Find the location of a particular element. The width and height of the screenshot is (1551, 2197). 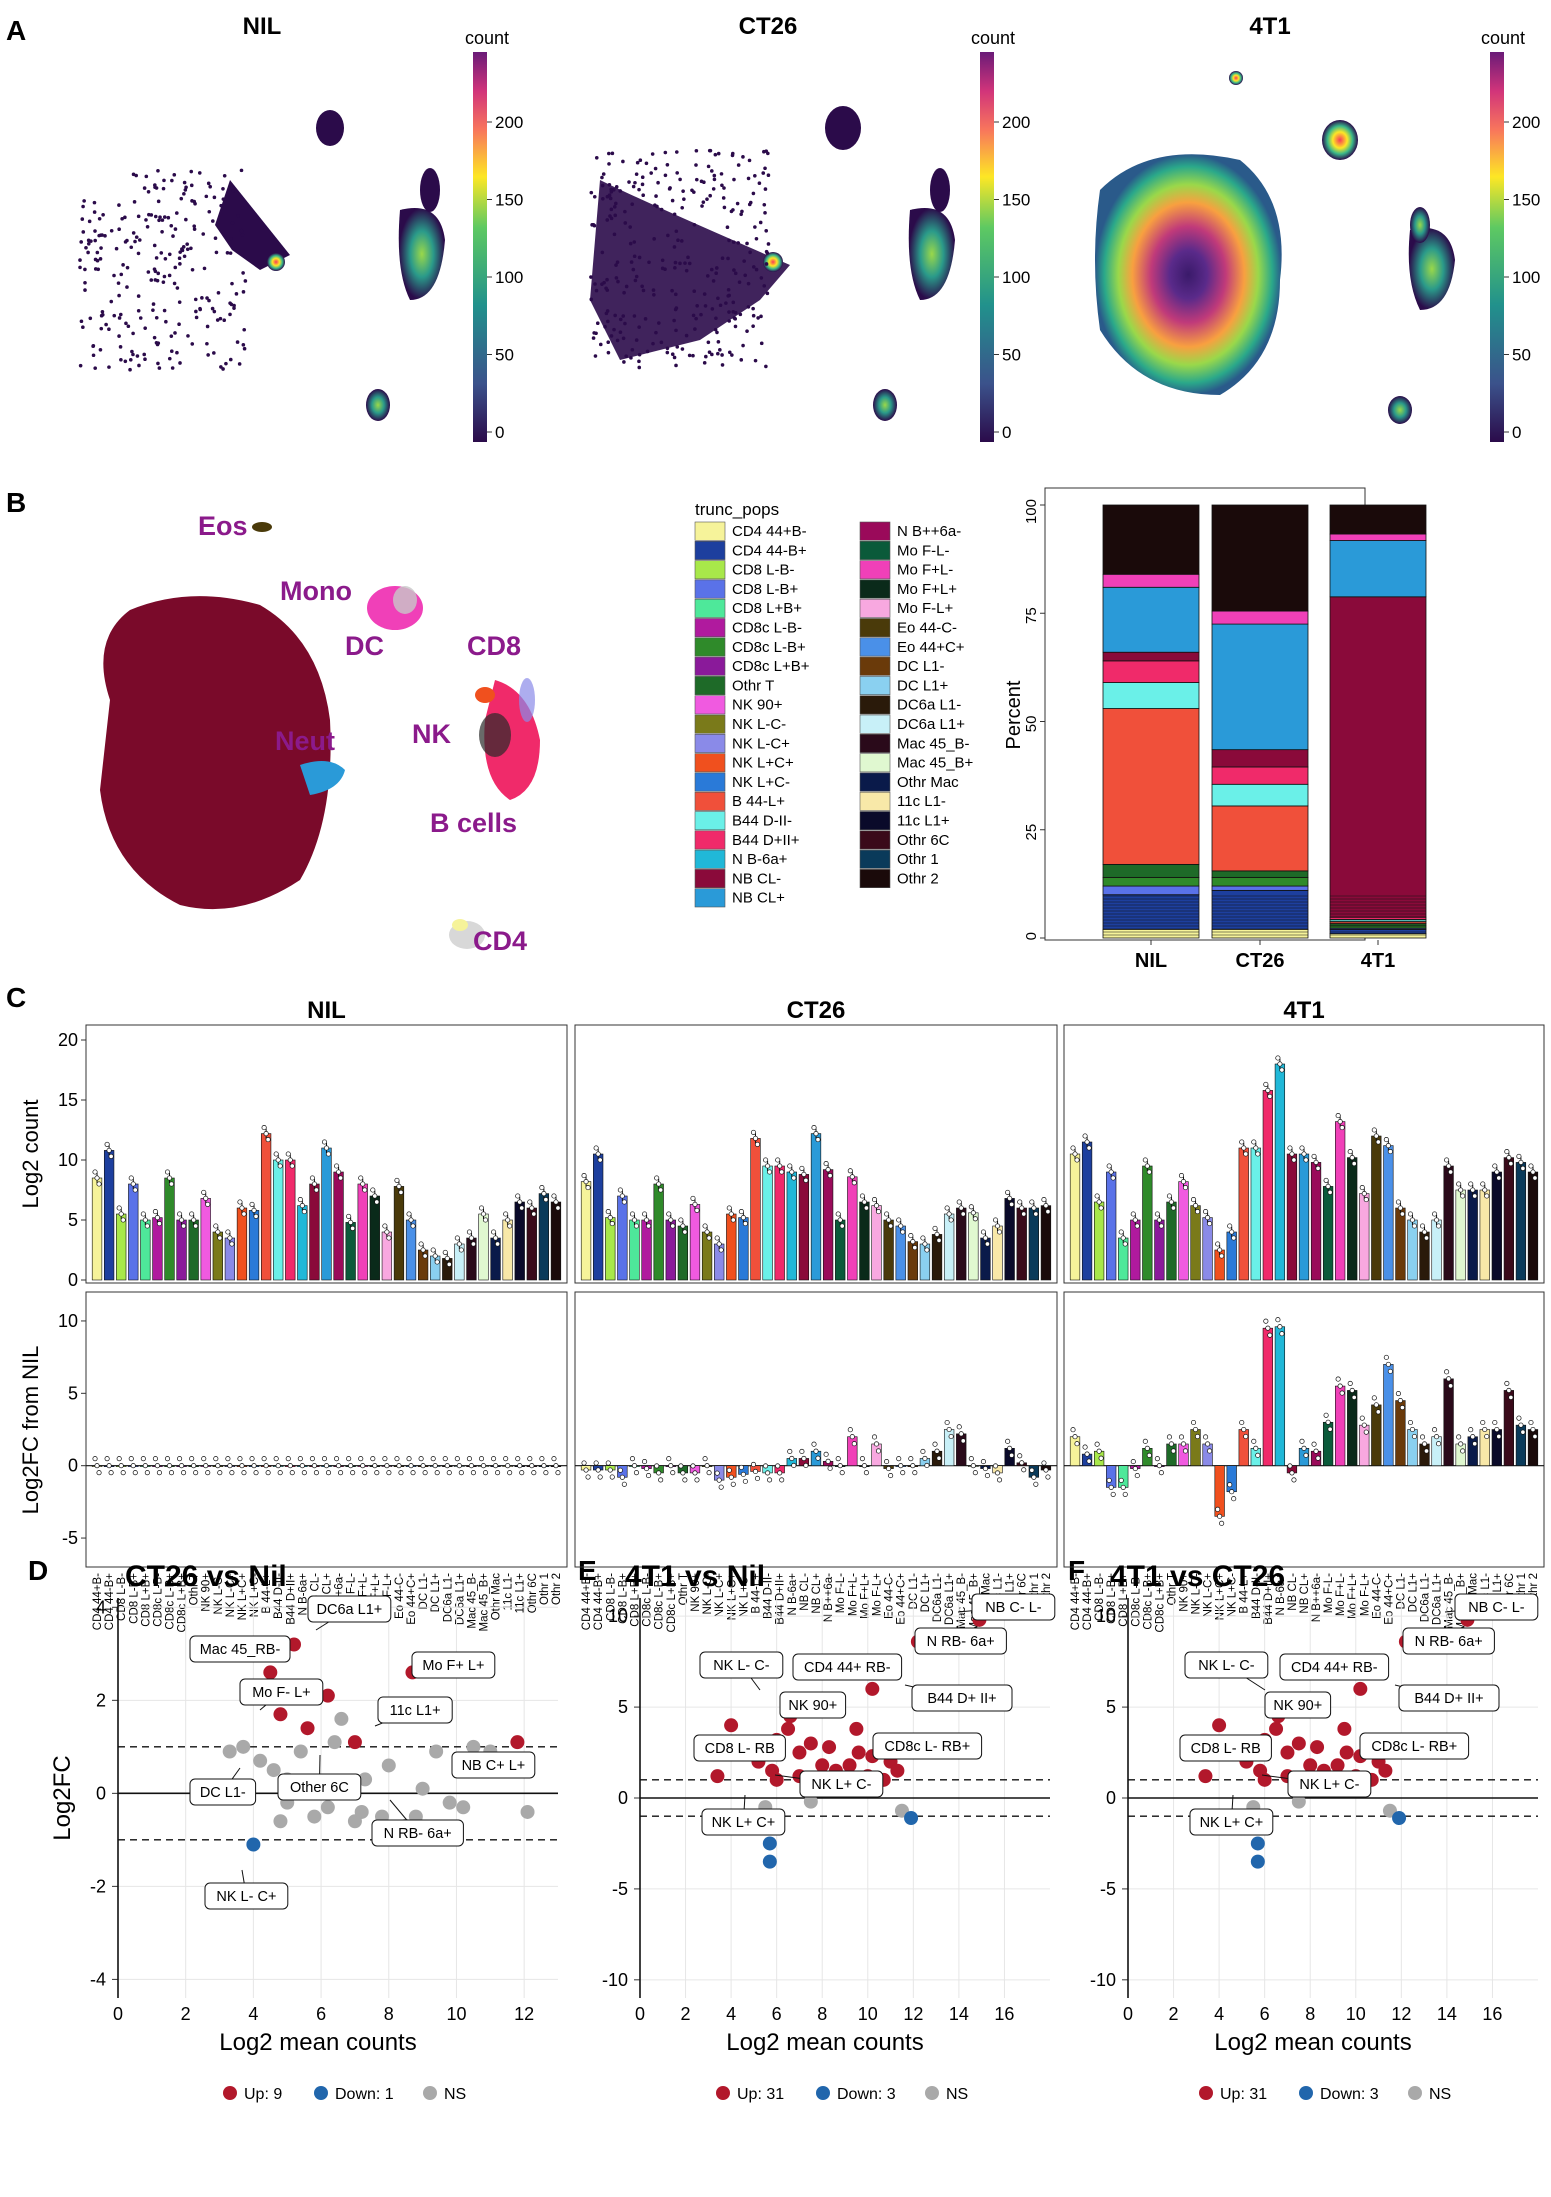

category-label: NK L+C+ is located at coordinates (732, 1597).